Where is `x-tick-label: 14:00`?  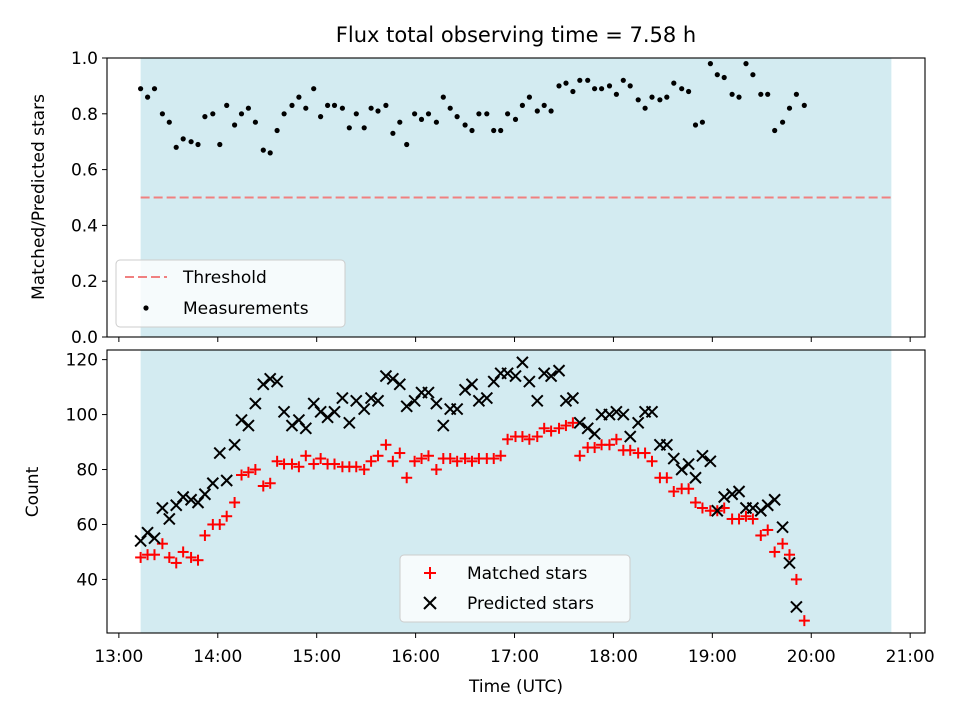 x-tick-label: 14:00 is located at coordinates (217, 657).